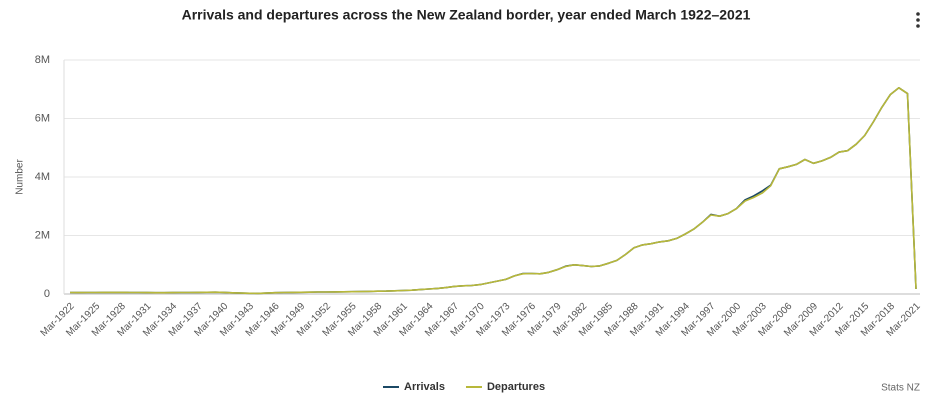  I want to click on menu-button, so click(918, 20).